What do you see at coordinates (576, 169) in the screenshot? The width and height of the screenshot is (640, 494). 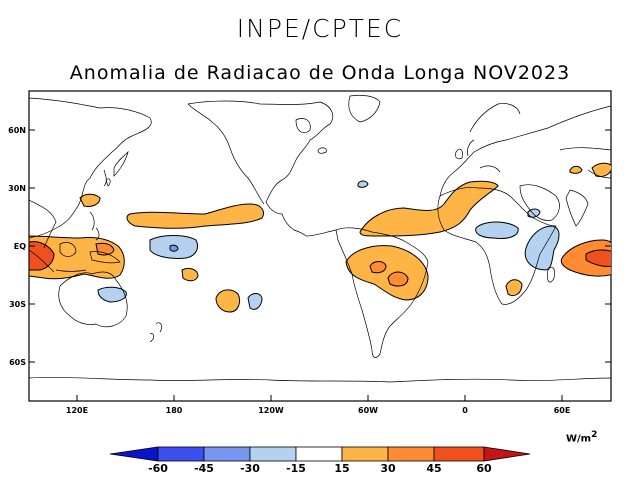 I see `anomaly-middle-east` at bounding box center [576, 169].